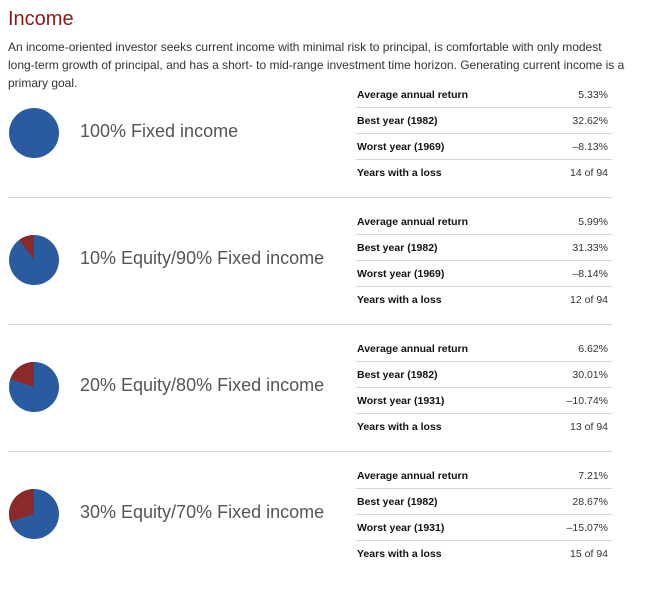 The height and width of the screenshot is (591, 650). I want to click on stat-value: 5.33%, so click(593, 94).